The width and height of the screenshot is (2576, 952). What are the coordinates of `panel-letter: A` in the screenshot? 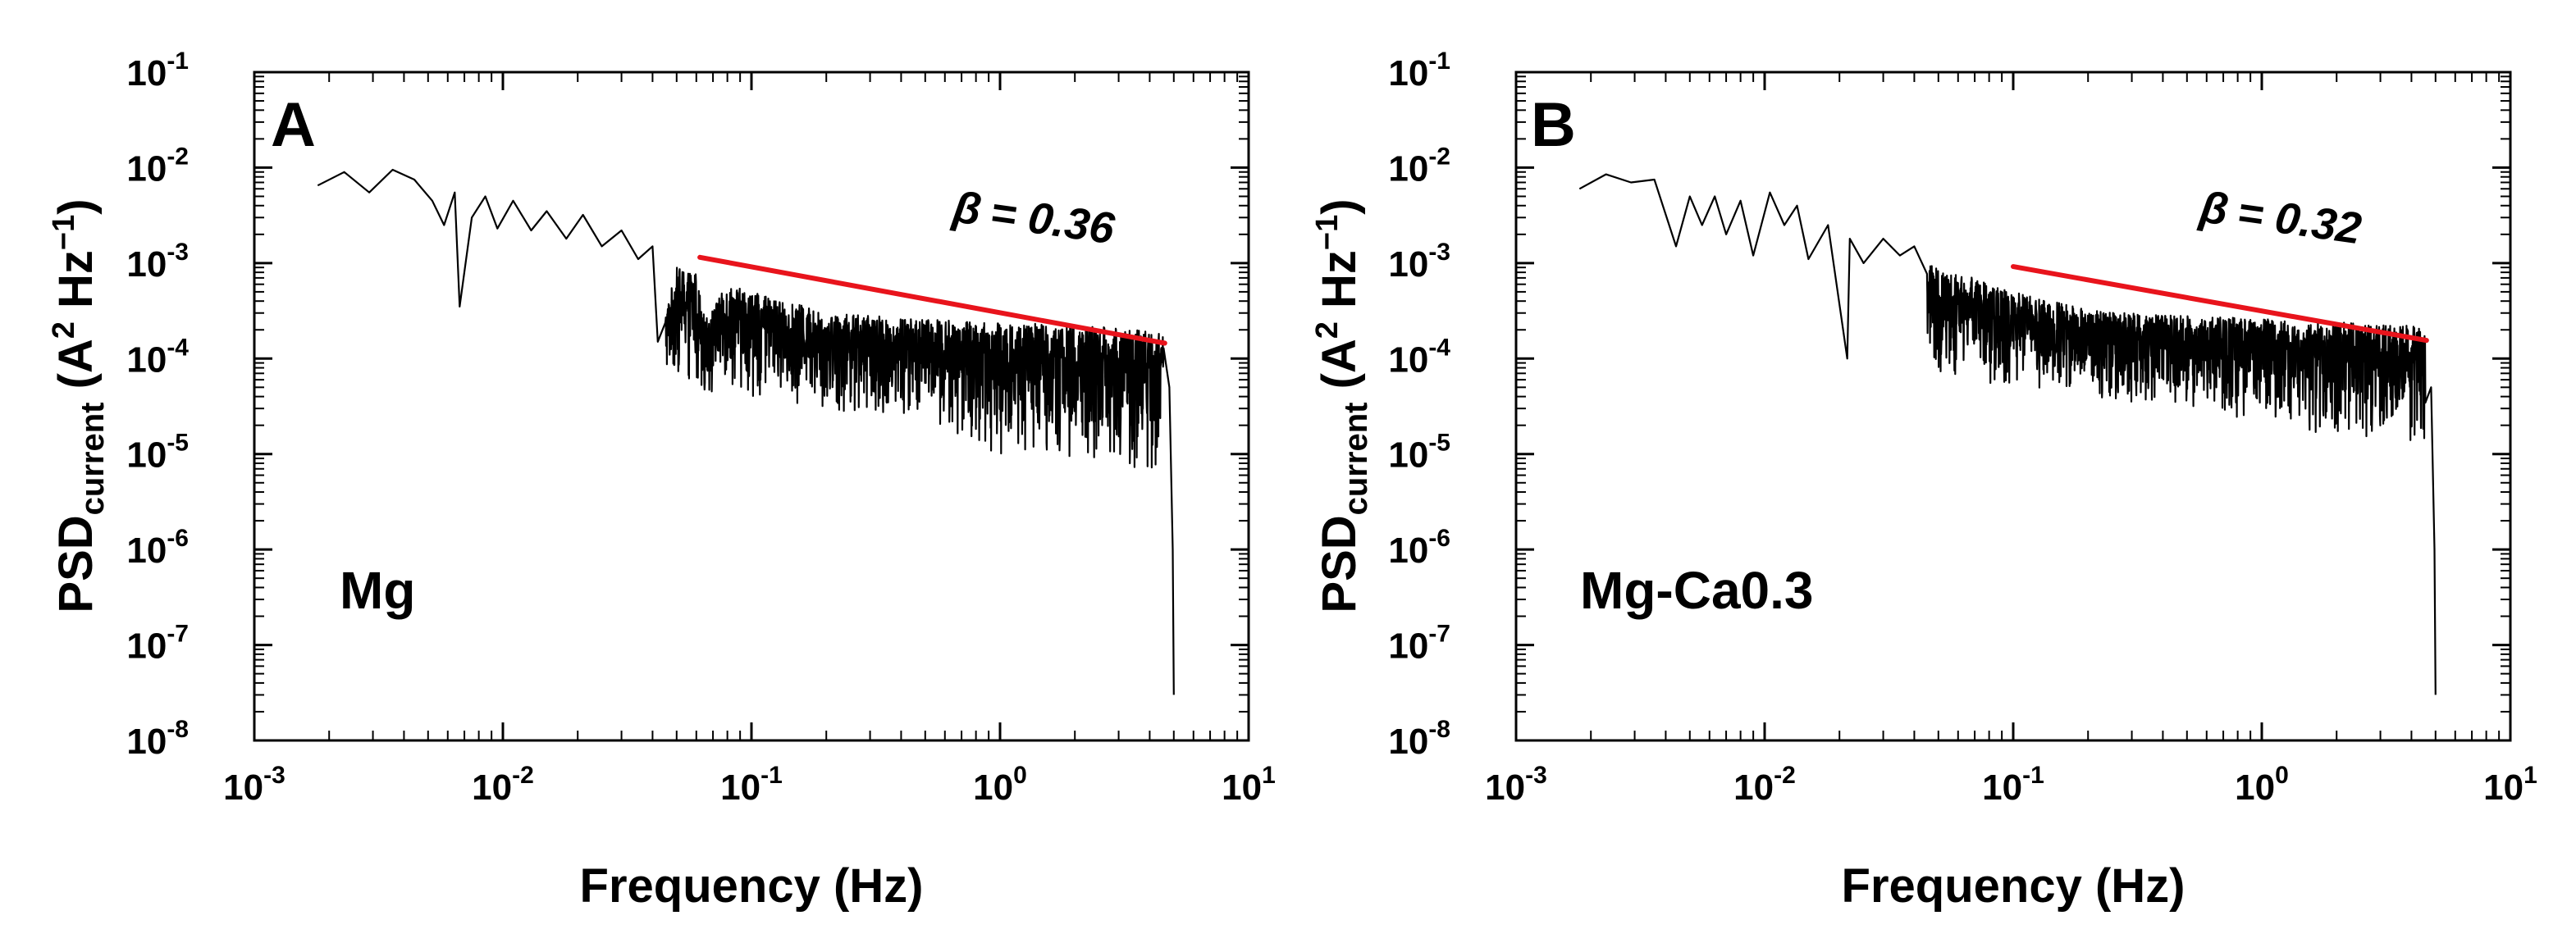 It's located at (294, 125).